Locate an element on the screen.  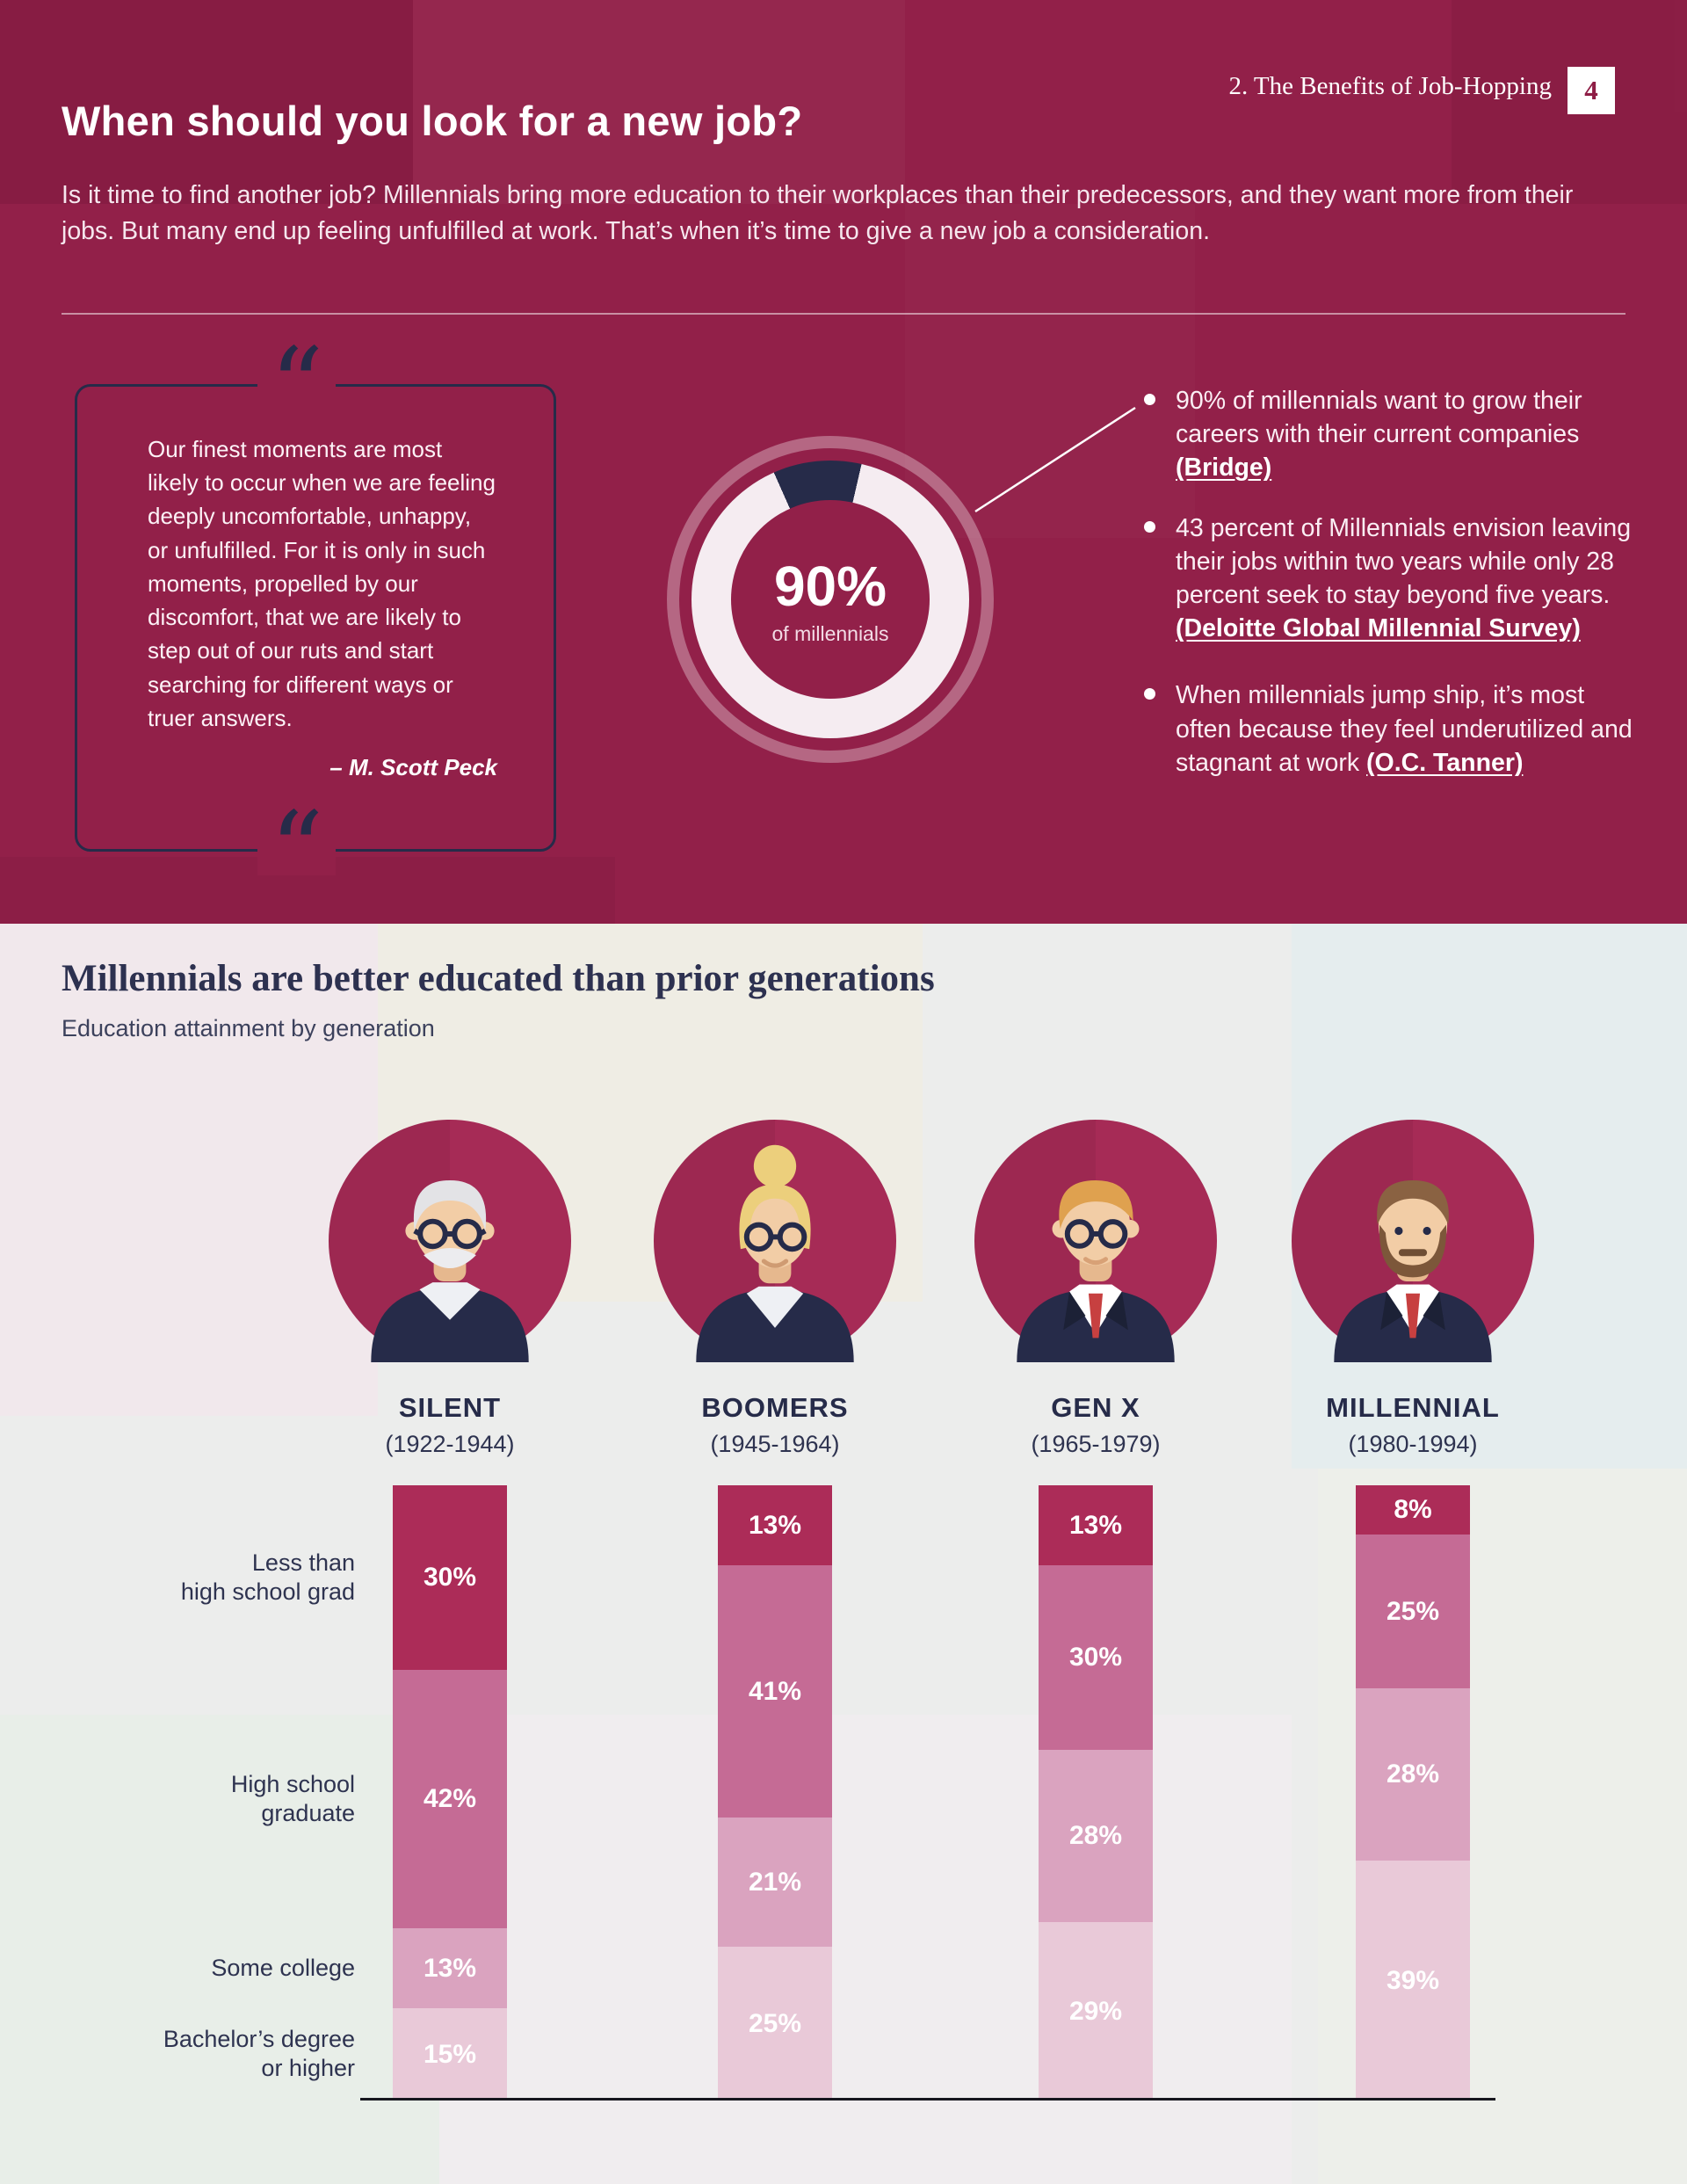
bar-segment: 39% is located at coordinates (1413, 1981).